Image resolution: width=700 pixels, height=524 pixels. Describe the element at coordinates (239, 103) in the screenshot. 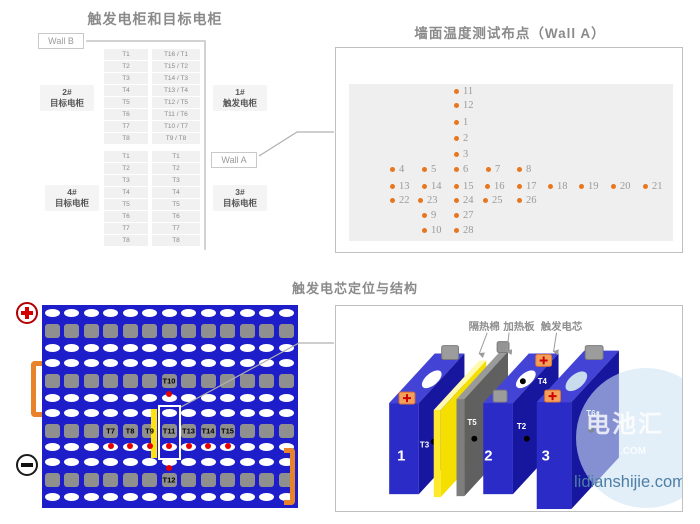

I see `cabinet-label-line: 触发电柜` at that location.